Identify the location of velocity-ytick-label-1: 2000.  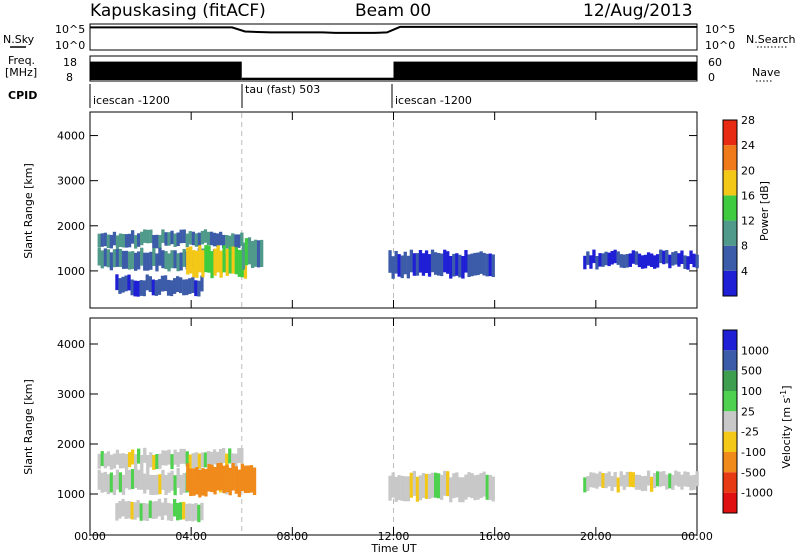
(71, 444).